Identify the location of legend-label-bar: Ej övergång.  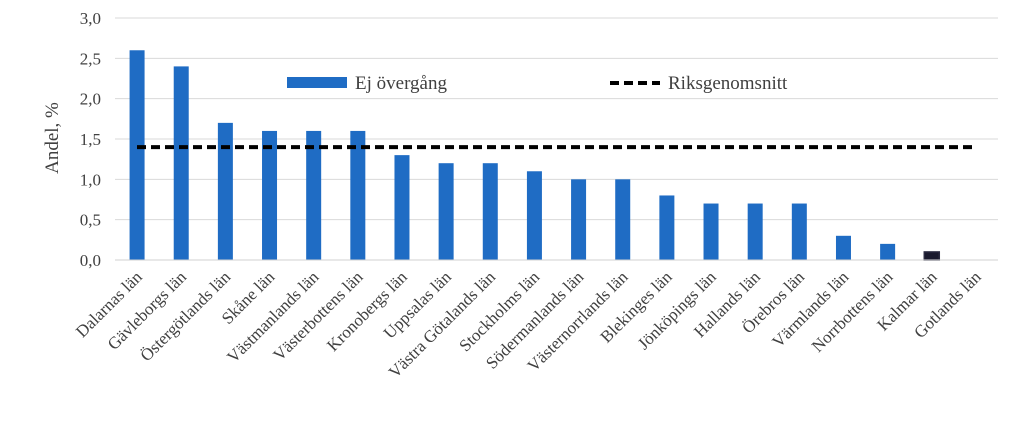
(401, 83).